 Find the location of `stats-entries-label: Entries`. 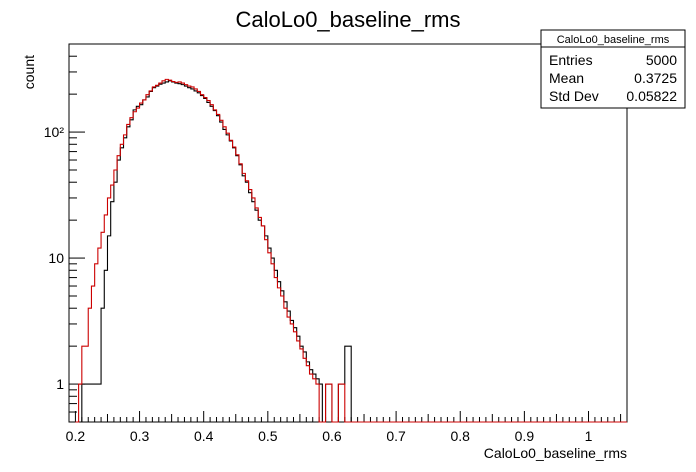

stats-entries-label: Entries is located at coordinates (571, 60).